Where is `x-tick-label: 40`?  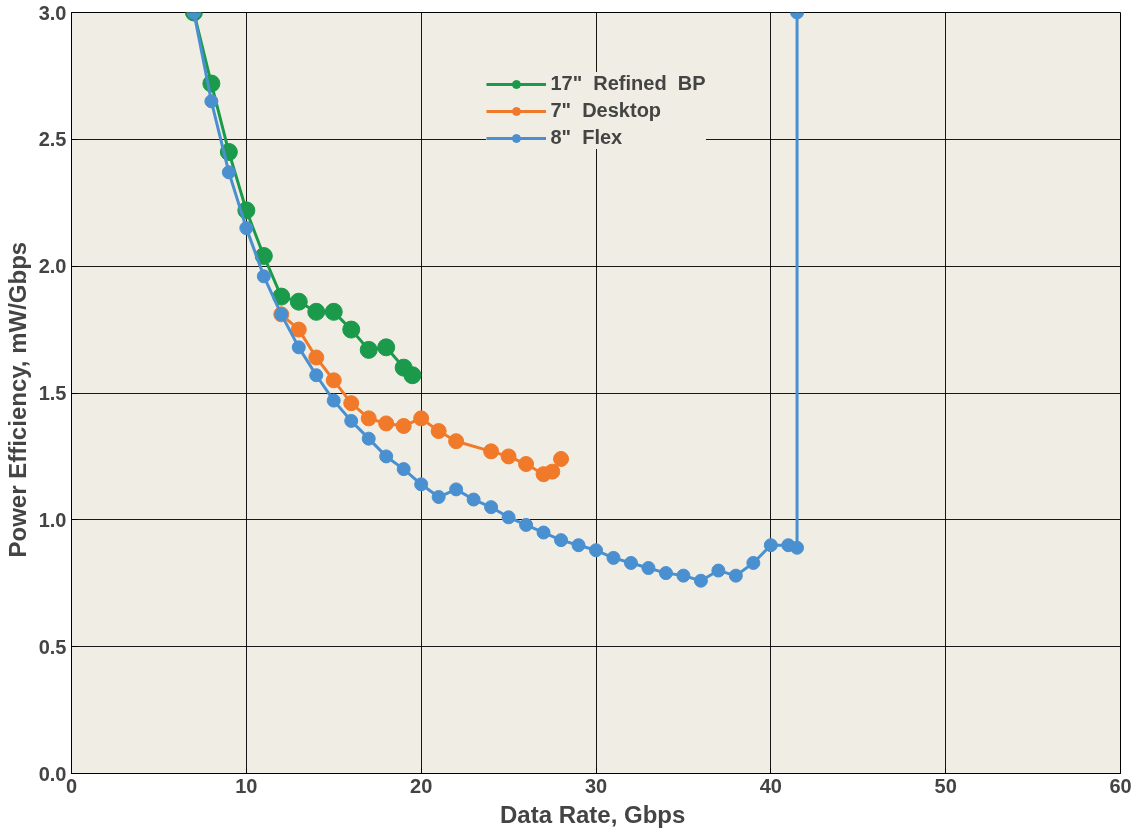
x-tick-label: 40 is located at coordinates (770, 785).